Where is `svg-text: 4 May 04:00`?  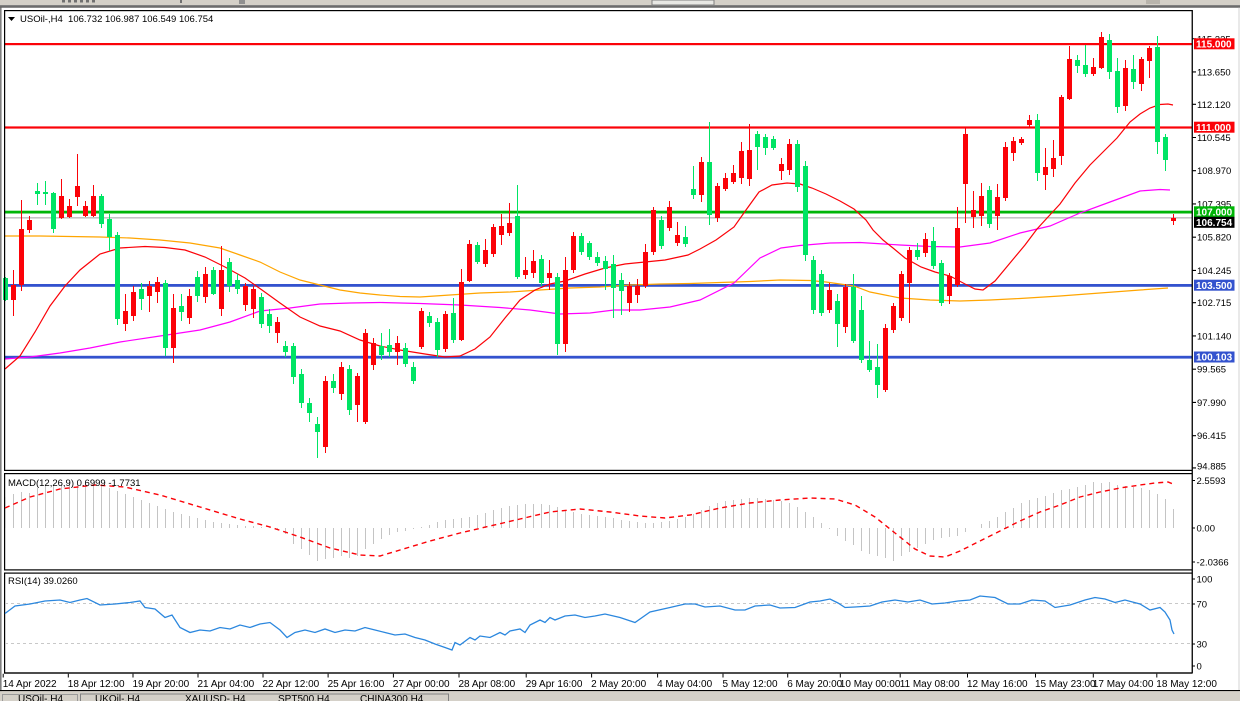
svg-text: 4 May 04:00 is located at coordinates (684, 684).